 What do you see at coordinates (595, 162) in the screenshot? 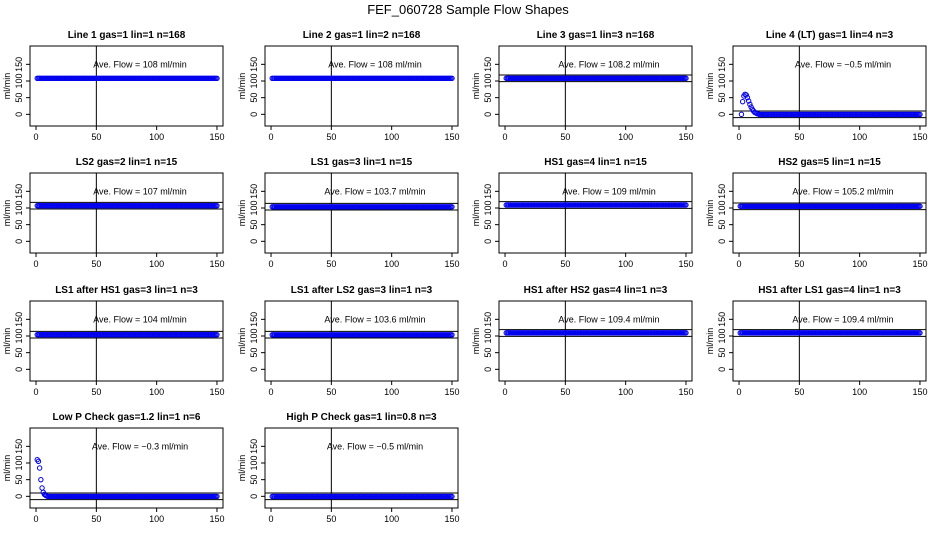
I see `panel-title: HS1 gas=4 lin=1 n=15` at bounding box center [595, 162].